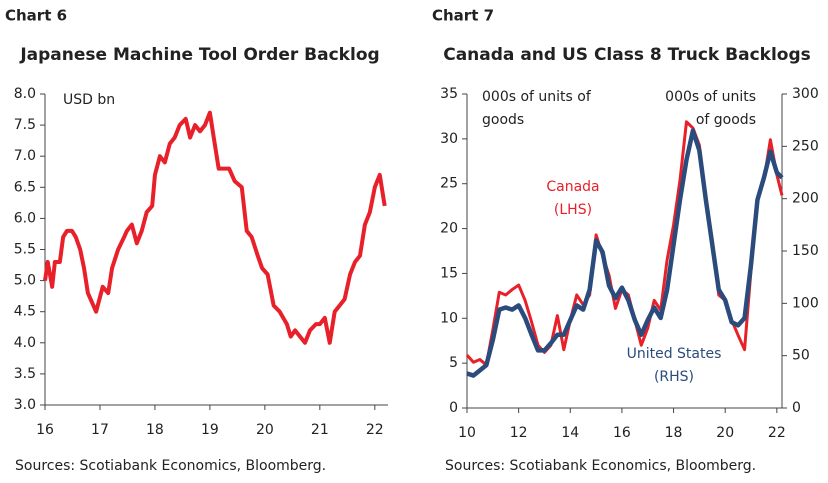  I want to click on x-tick-label: 21, so click(320, 430).